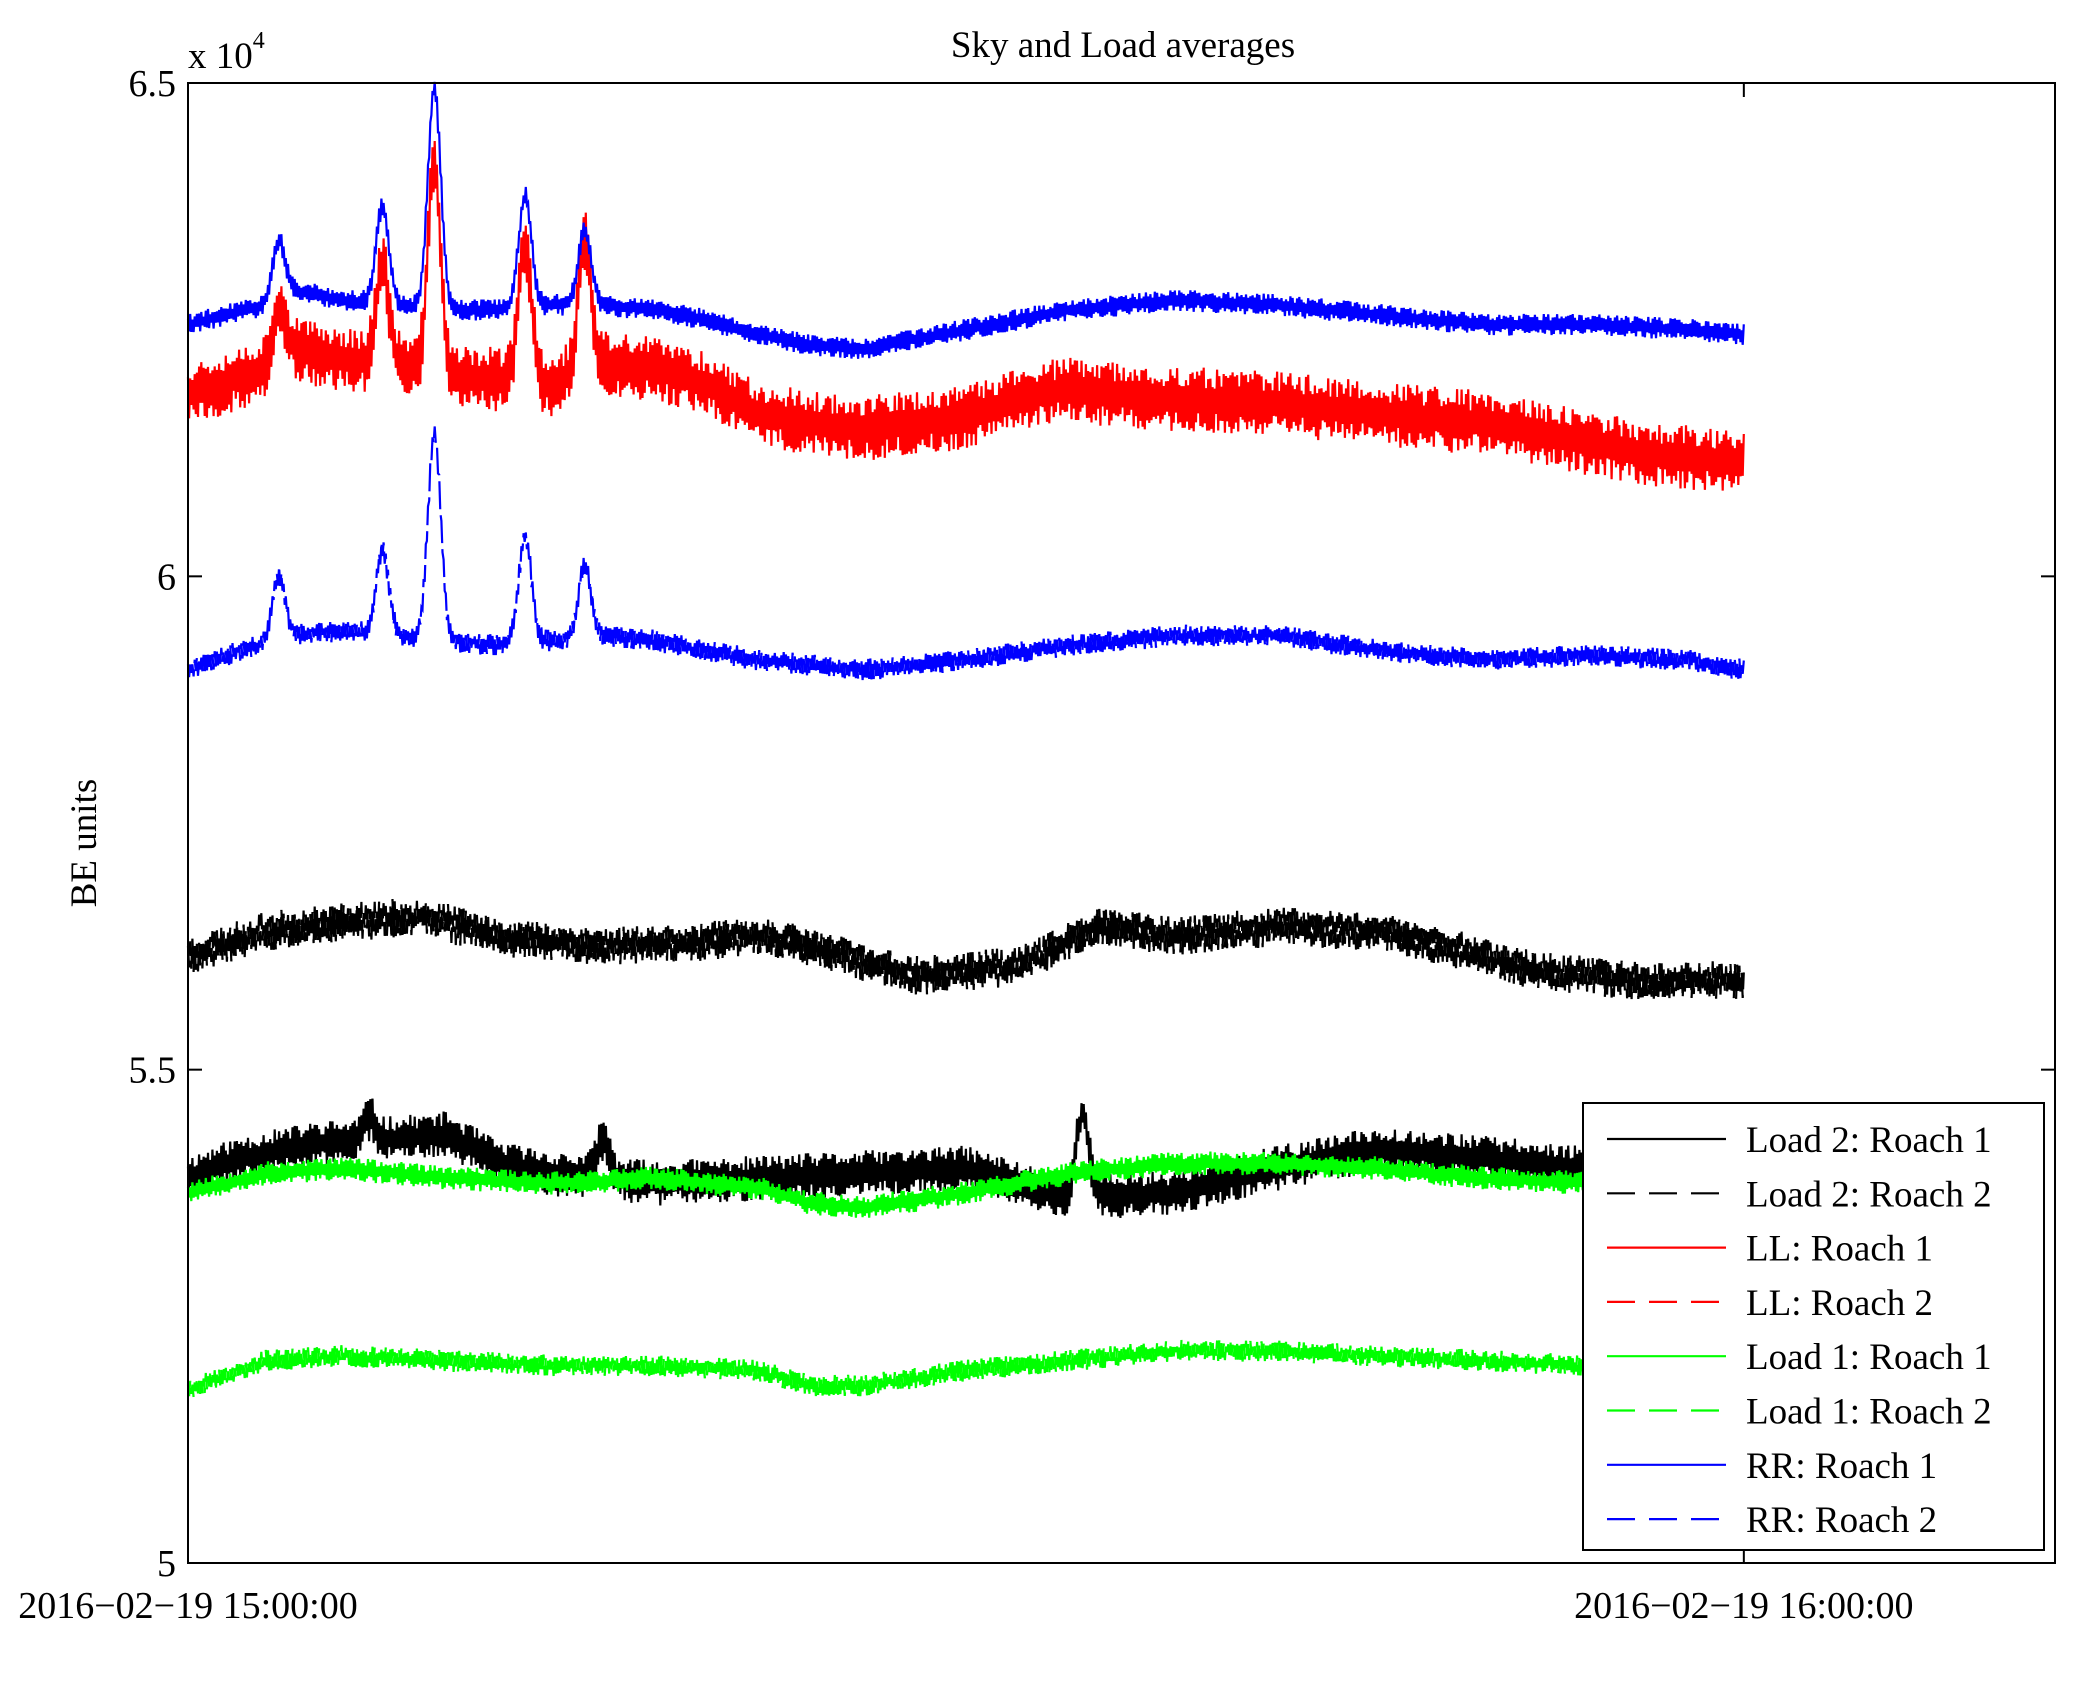 Image resolution: width=2075 pixels, height=1683 pixels. What do you see at coordinates (1839, 1303) in the screenshot?
I see `legend-label: LL: Roach 2` at bounding box center [1839, 1303].